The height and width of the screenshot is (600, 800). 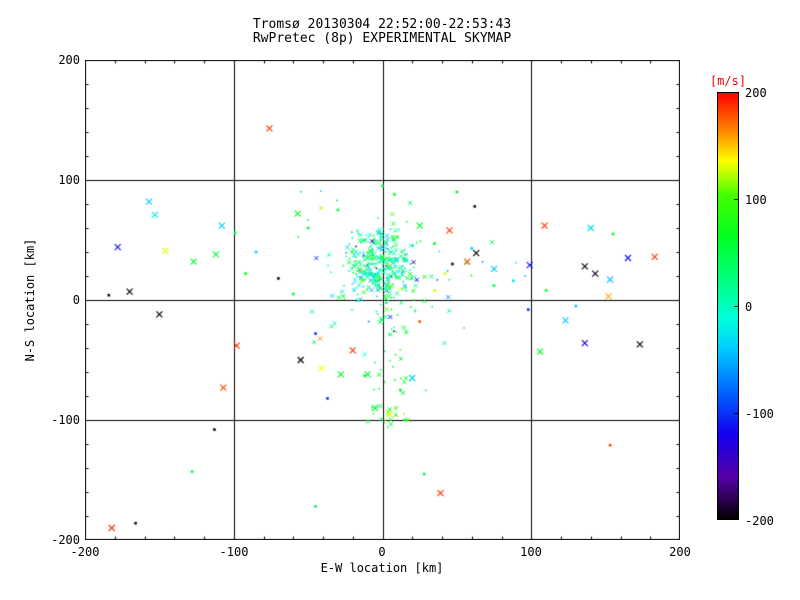 What do you see at coordinates (76, 300) in the screenshot?
I see `y-tick-label: 0` at bounding box center [76, 300].